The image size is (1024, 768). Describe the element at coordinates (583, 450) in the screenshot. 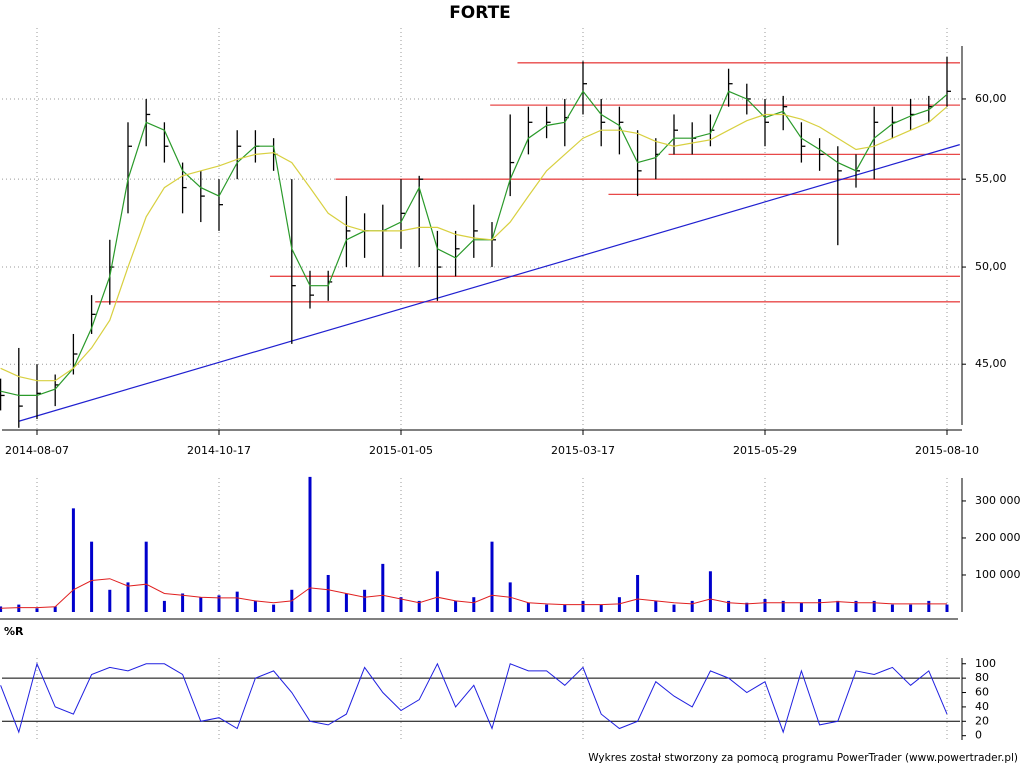

I see `x-tick-label: 2015-03-17` at that location.